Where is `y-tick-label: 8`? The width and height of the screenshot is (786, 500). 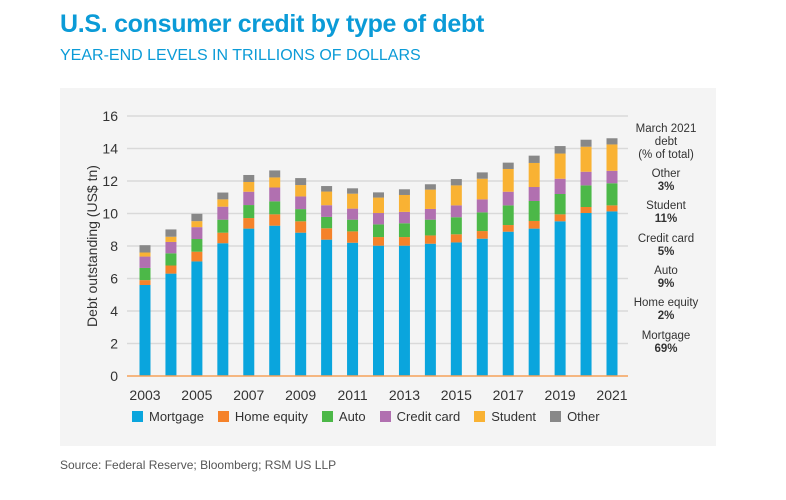
y-tick-label: 8 is located at coordinates (114, 246).